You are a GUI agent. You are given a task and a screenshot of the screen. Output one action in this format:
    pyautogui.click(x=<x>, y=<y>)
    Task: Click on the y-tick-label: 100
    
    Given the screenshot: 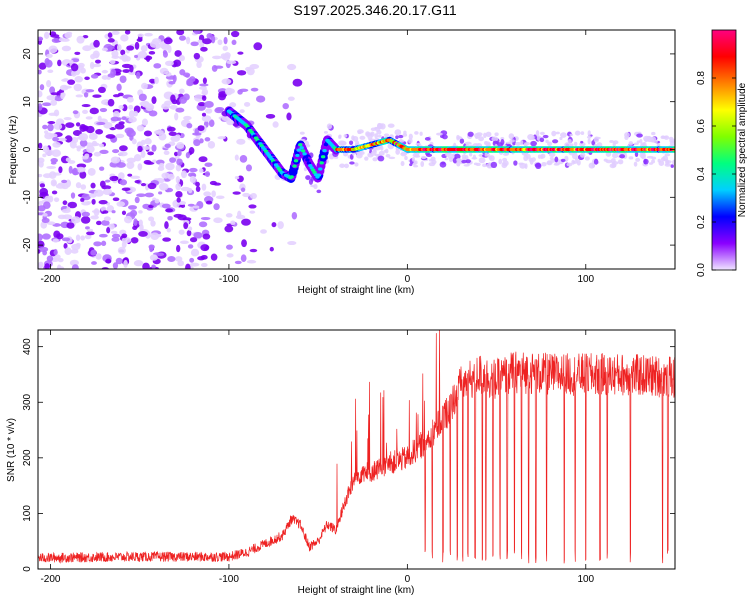 What is the action you would take?
    pyautogui.click(x=27, y=513)
    